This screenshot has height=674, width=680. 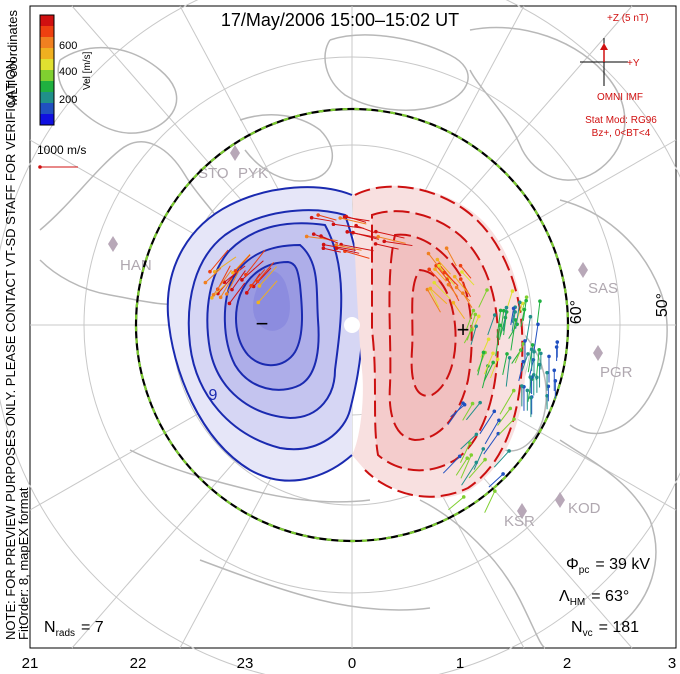 I want to click on colorbar-tick-400: 400, so click(x=68, y=72).